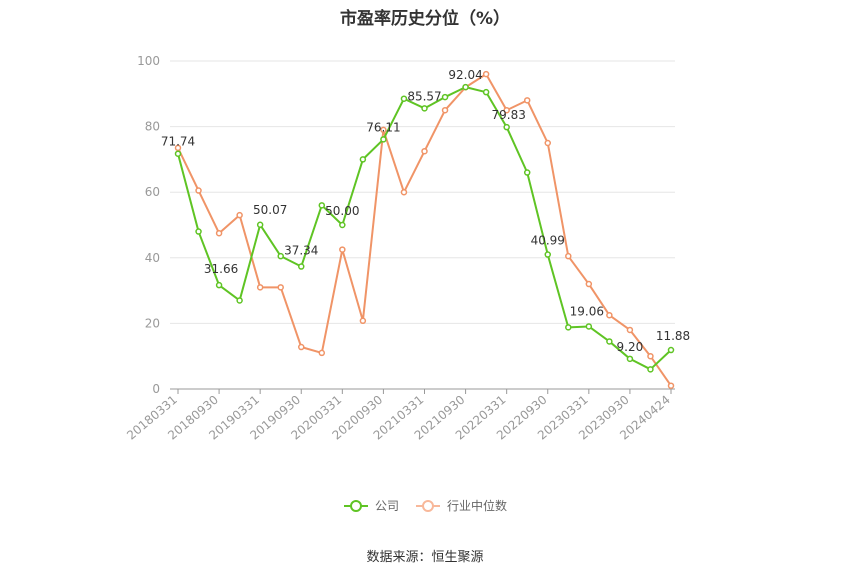 The height and width of the screenshot is (575, 850). I want to click on legend-marker-industry-median, so click(428, 505).